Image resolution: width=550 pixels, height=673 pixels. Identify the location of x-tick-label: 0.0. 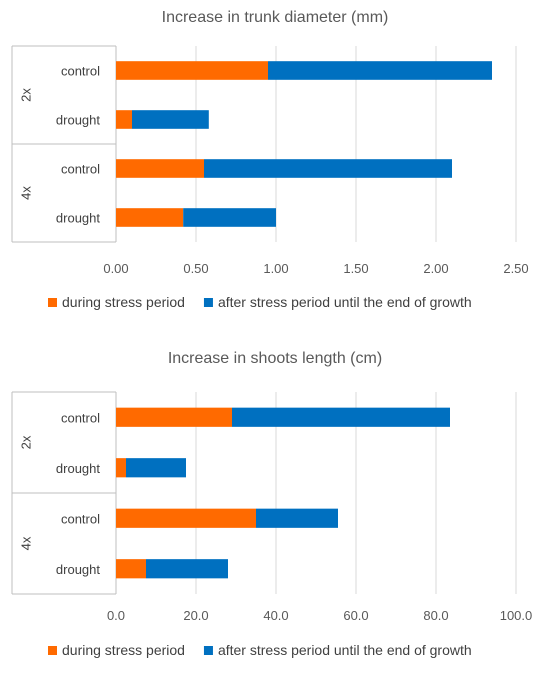
(116, 615).